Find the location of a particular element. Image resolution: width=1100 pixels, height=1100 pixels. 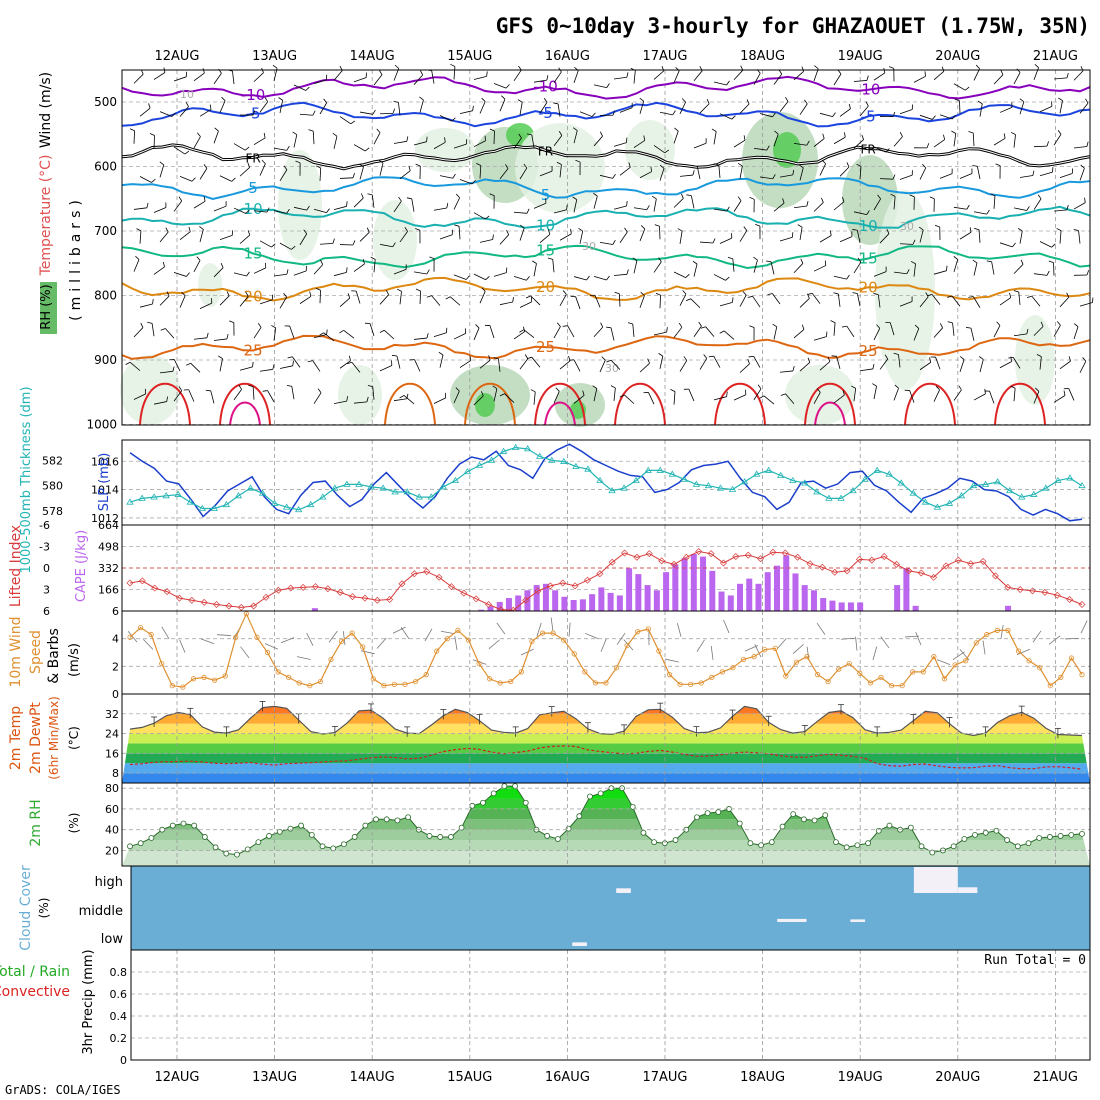

wind-tick: 0 is located at coordinates (115, 694).